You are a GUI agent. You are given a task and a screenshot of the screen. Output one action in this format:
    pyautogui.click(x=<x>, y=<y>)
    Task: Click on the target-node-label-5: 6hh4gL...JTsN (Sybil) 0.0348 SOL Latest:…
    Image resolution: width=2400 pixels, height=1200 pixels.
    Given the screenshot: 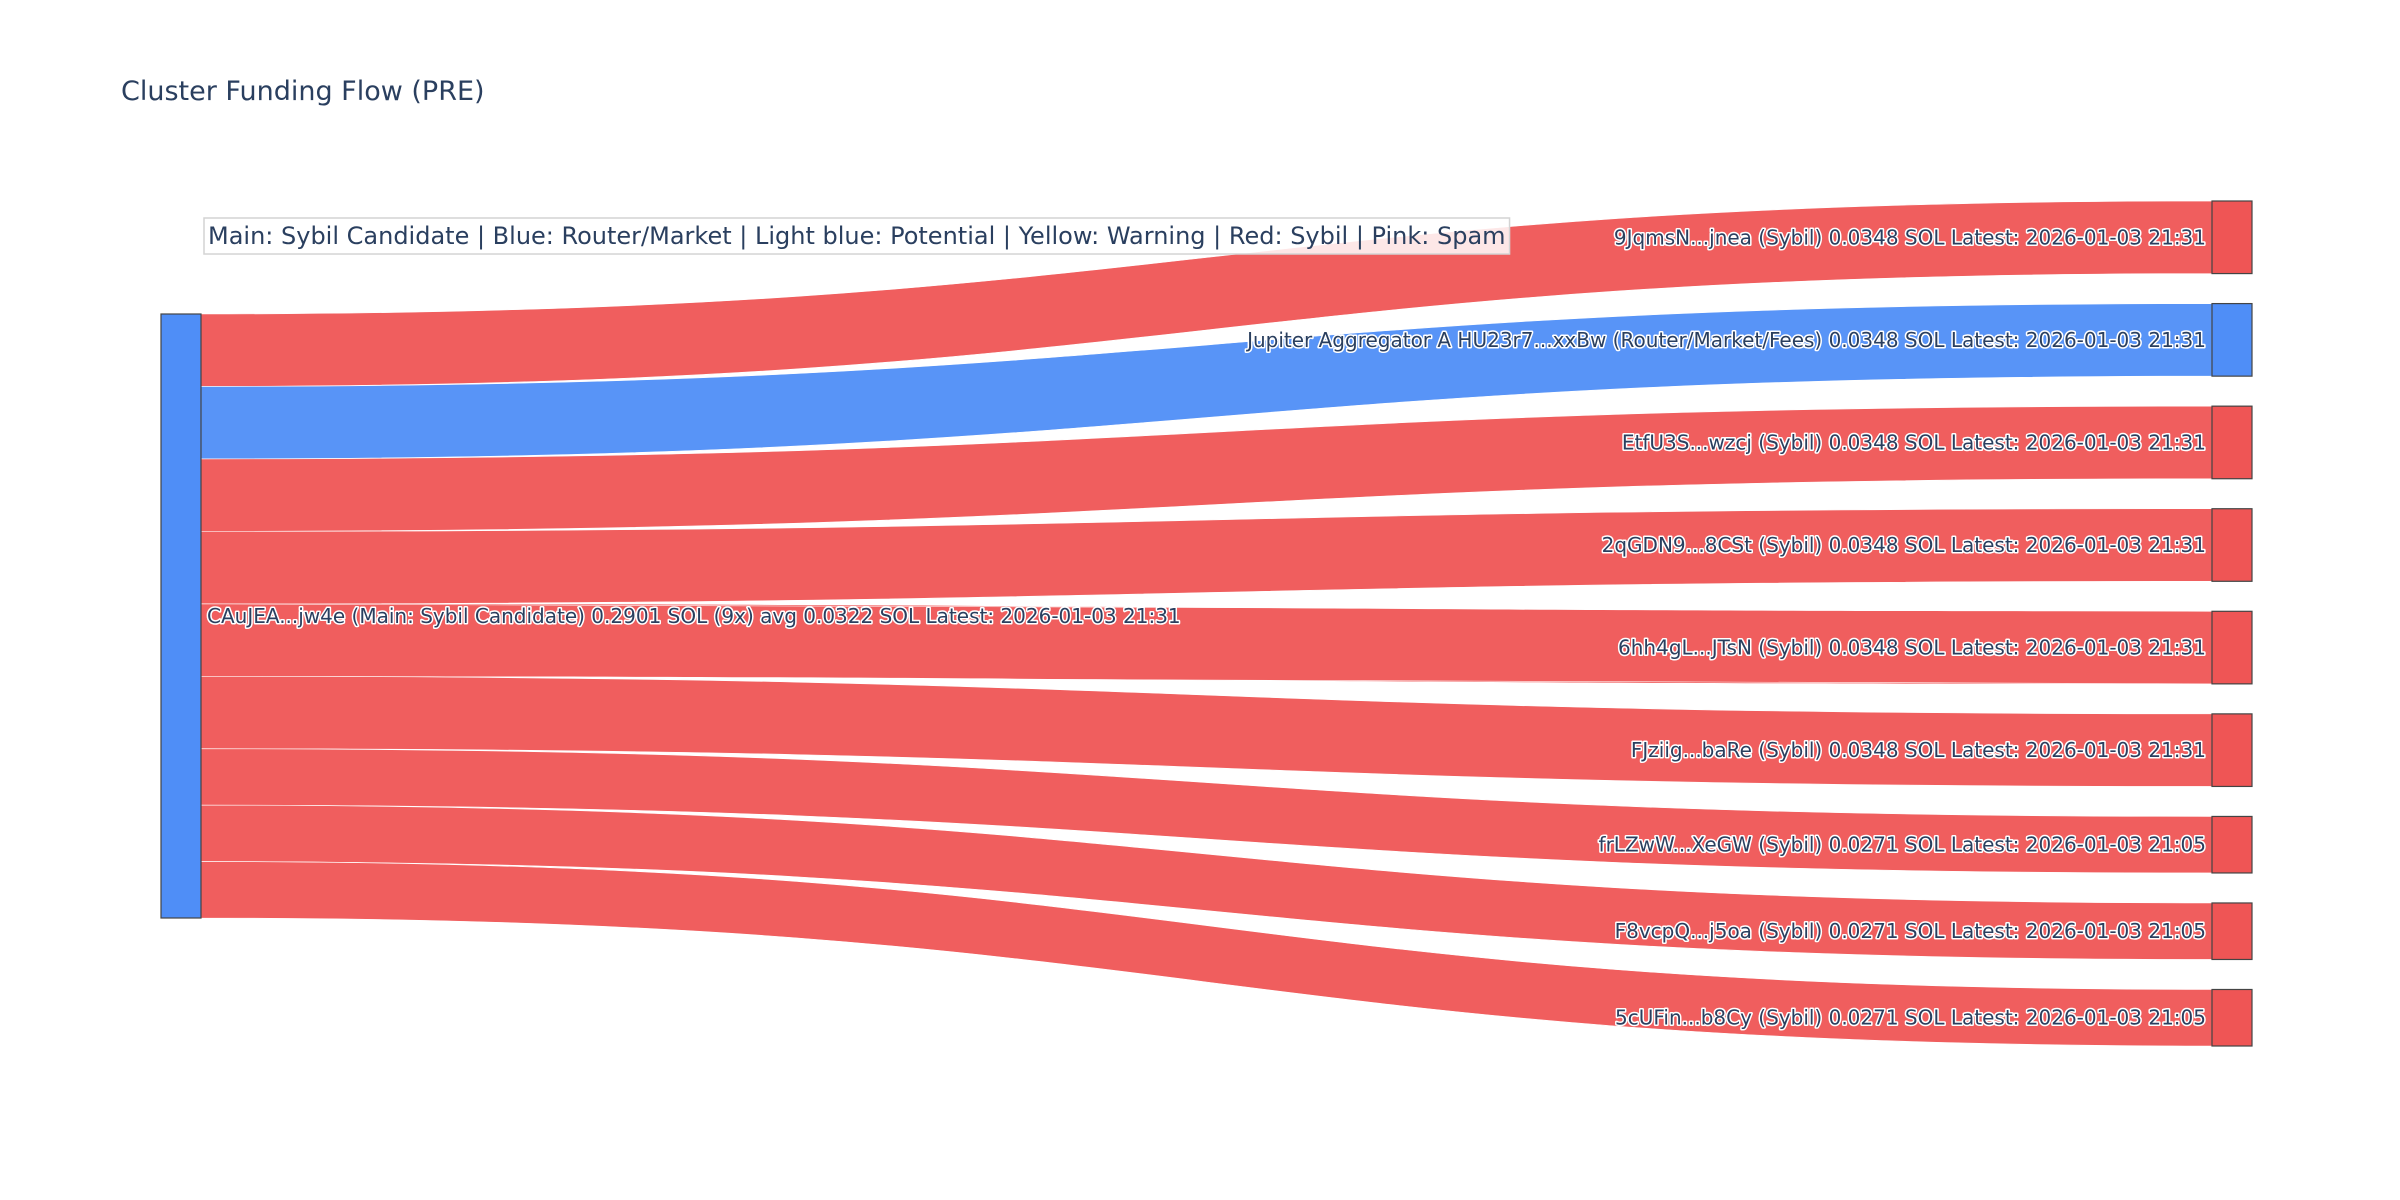 What is the action you would take?
    pyautogui.click(x=1912, y=648)
    